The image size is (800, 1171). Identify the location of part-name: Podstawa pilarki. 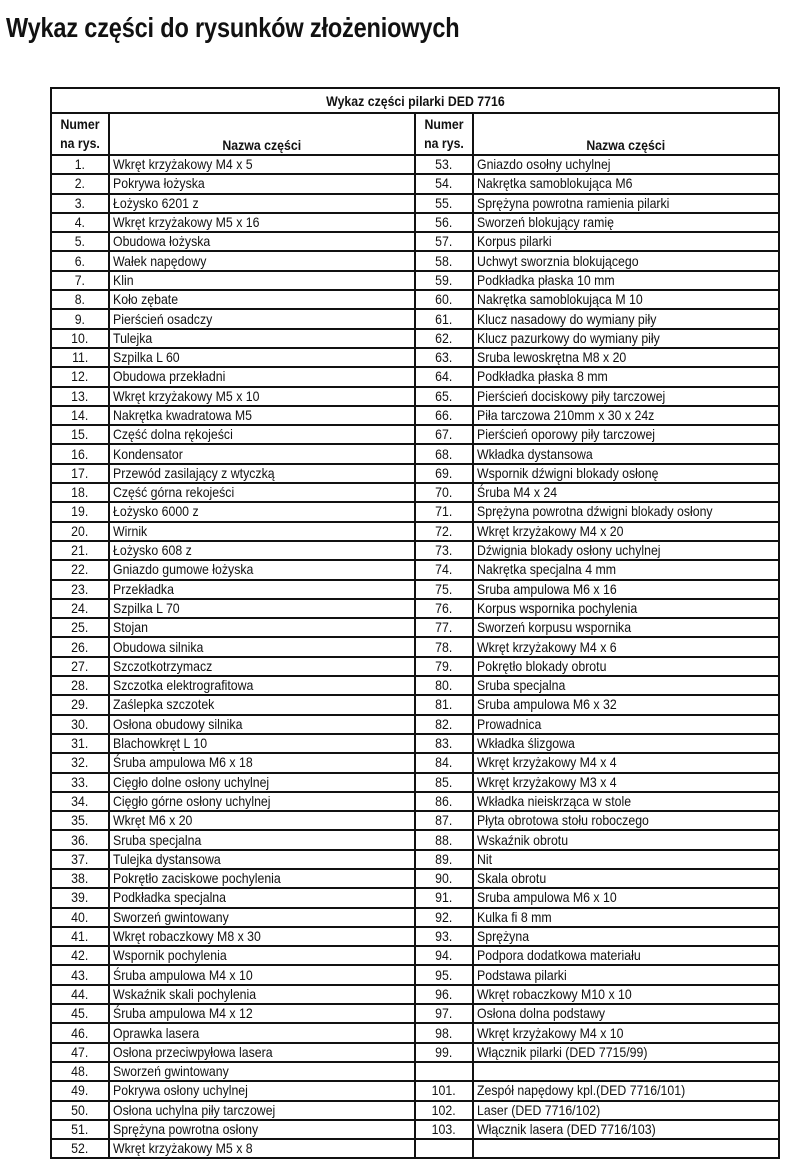
(522, 974).